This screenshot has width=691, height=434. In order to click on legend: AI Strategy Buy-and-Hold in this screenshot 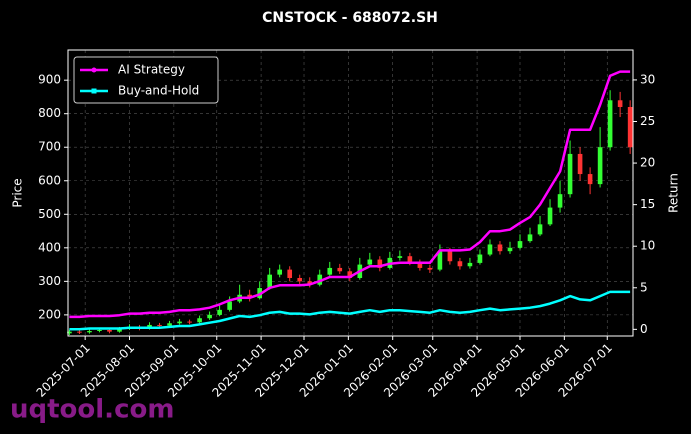, I will do `click(146, 80)`.